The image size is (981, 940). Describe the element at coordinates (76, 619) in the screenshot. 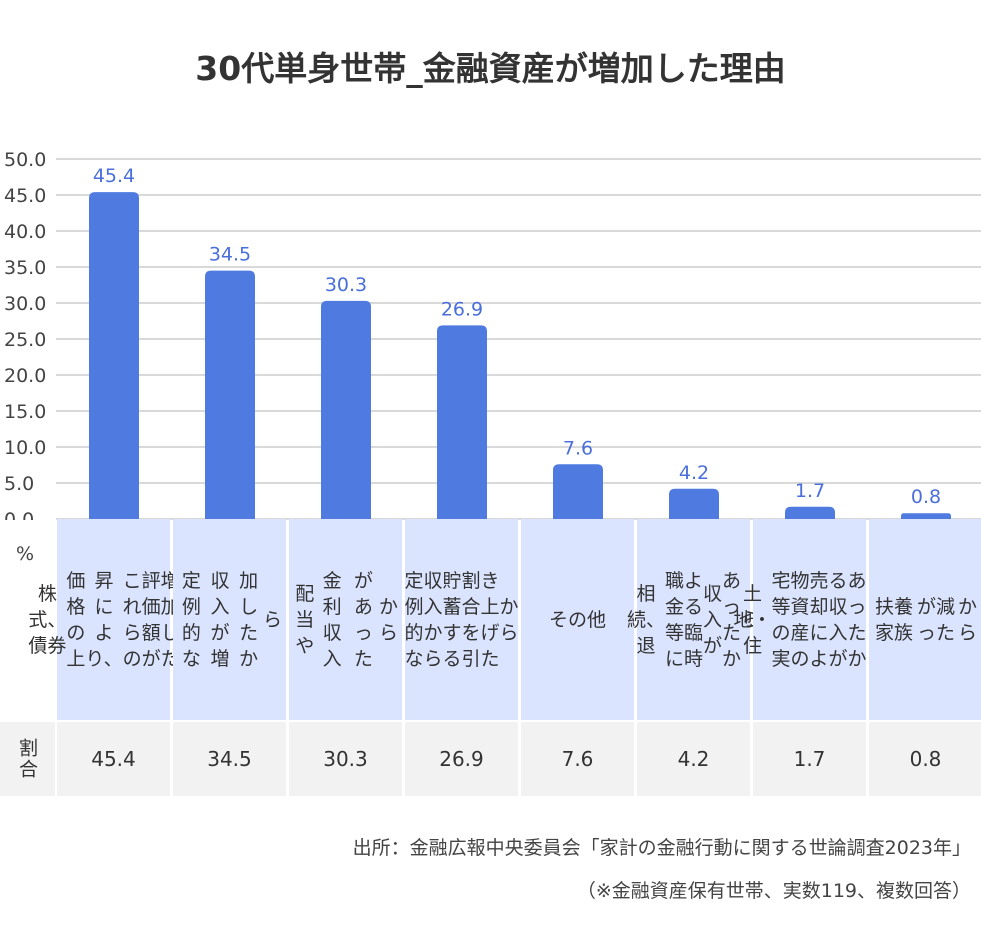

I see `category-label-line: 価格の上` at that location.